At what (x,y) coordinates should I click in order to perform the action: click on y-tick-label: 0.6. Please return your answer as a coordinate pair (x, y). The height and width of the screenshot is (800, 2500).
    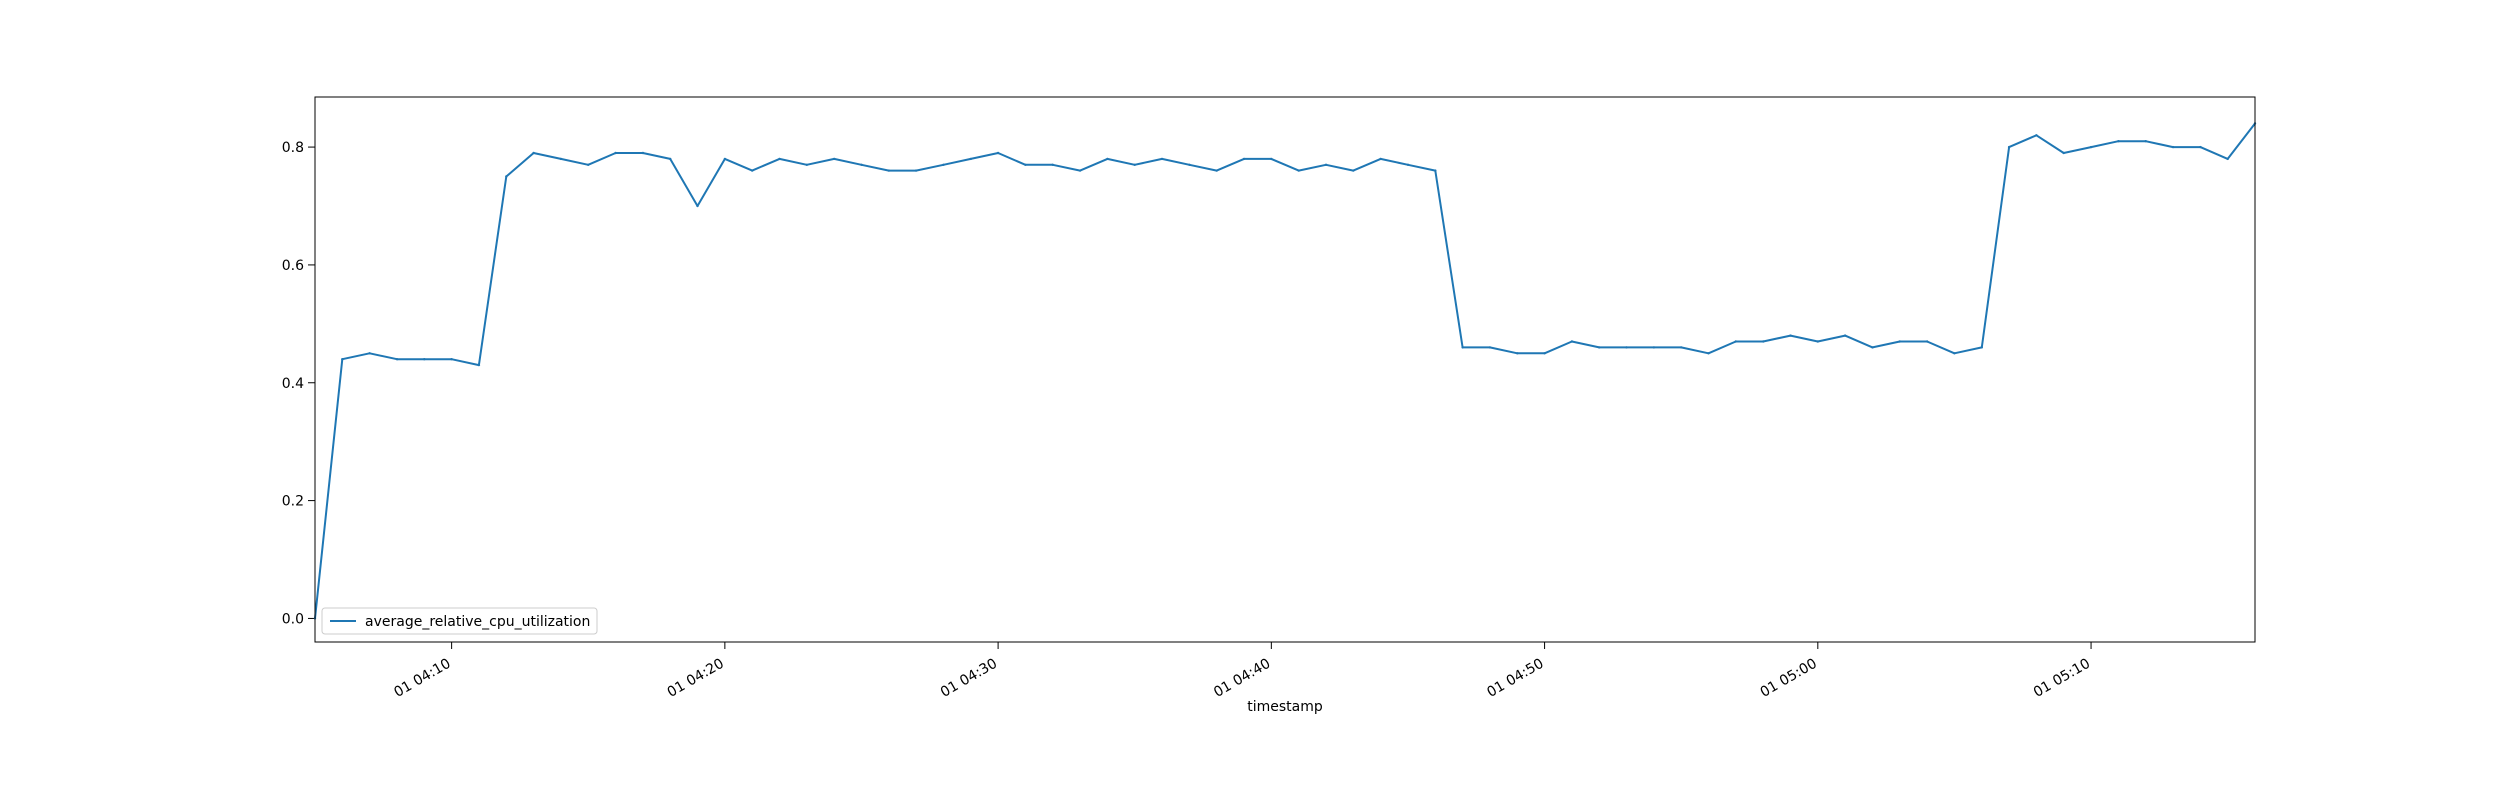
    Looking at the image, I should click on (293, 266).